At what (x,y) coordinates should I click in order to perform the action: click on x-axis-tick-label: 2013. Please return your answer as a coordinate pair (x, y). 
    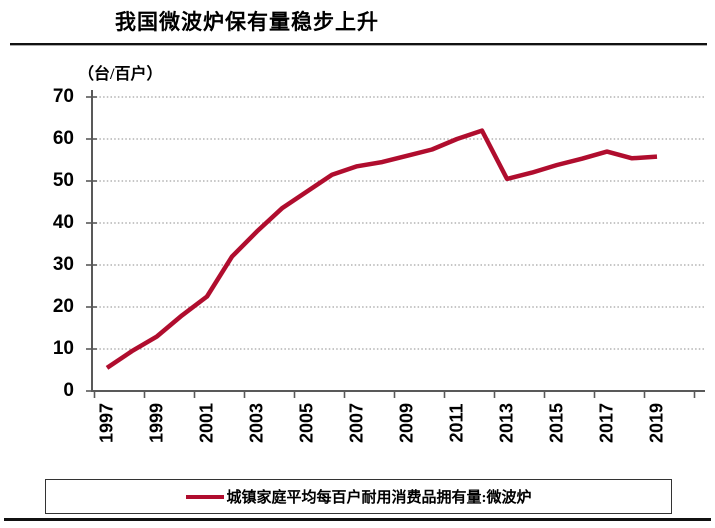
    Looking at the image, I should click on (506, 423).